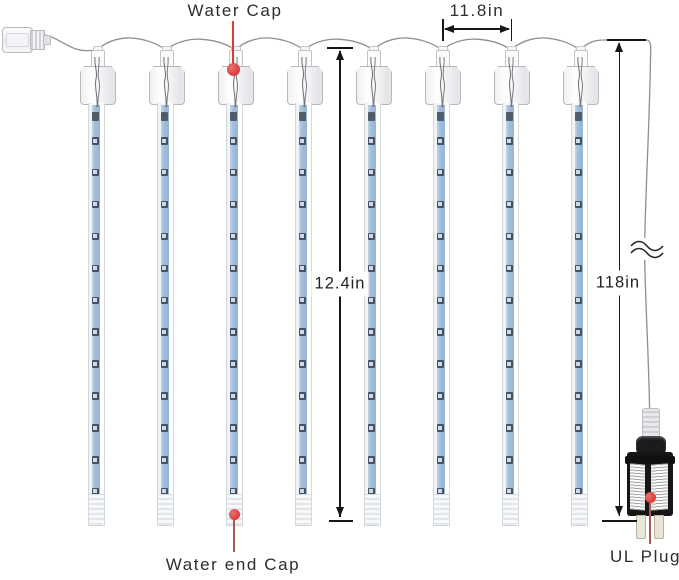 The height and width of the screenshot is (580, 679). What do you see at coordinates (233, 564) in the screenshot?
I see `water-end-cap-label: Water end Cap` at bounding box center [233, 564].